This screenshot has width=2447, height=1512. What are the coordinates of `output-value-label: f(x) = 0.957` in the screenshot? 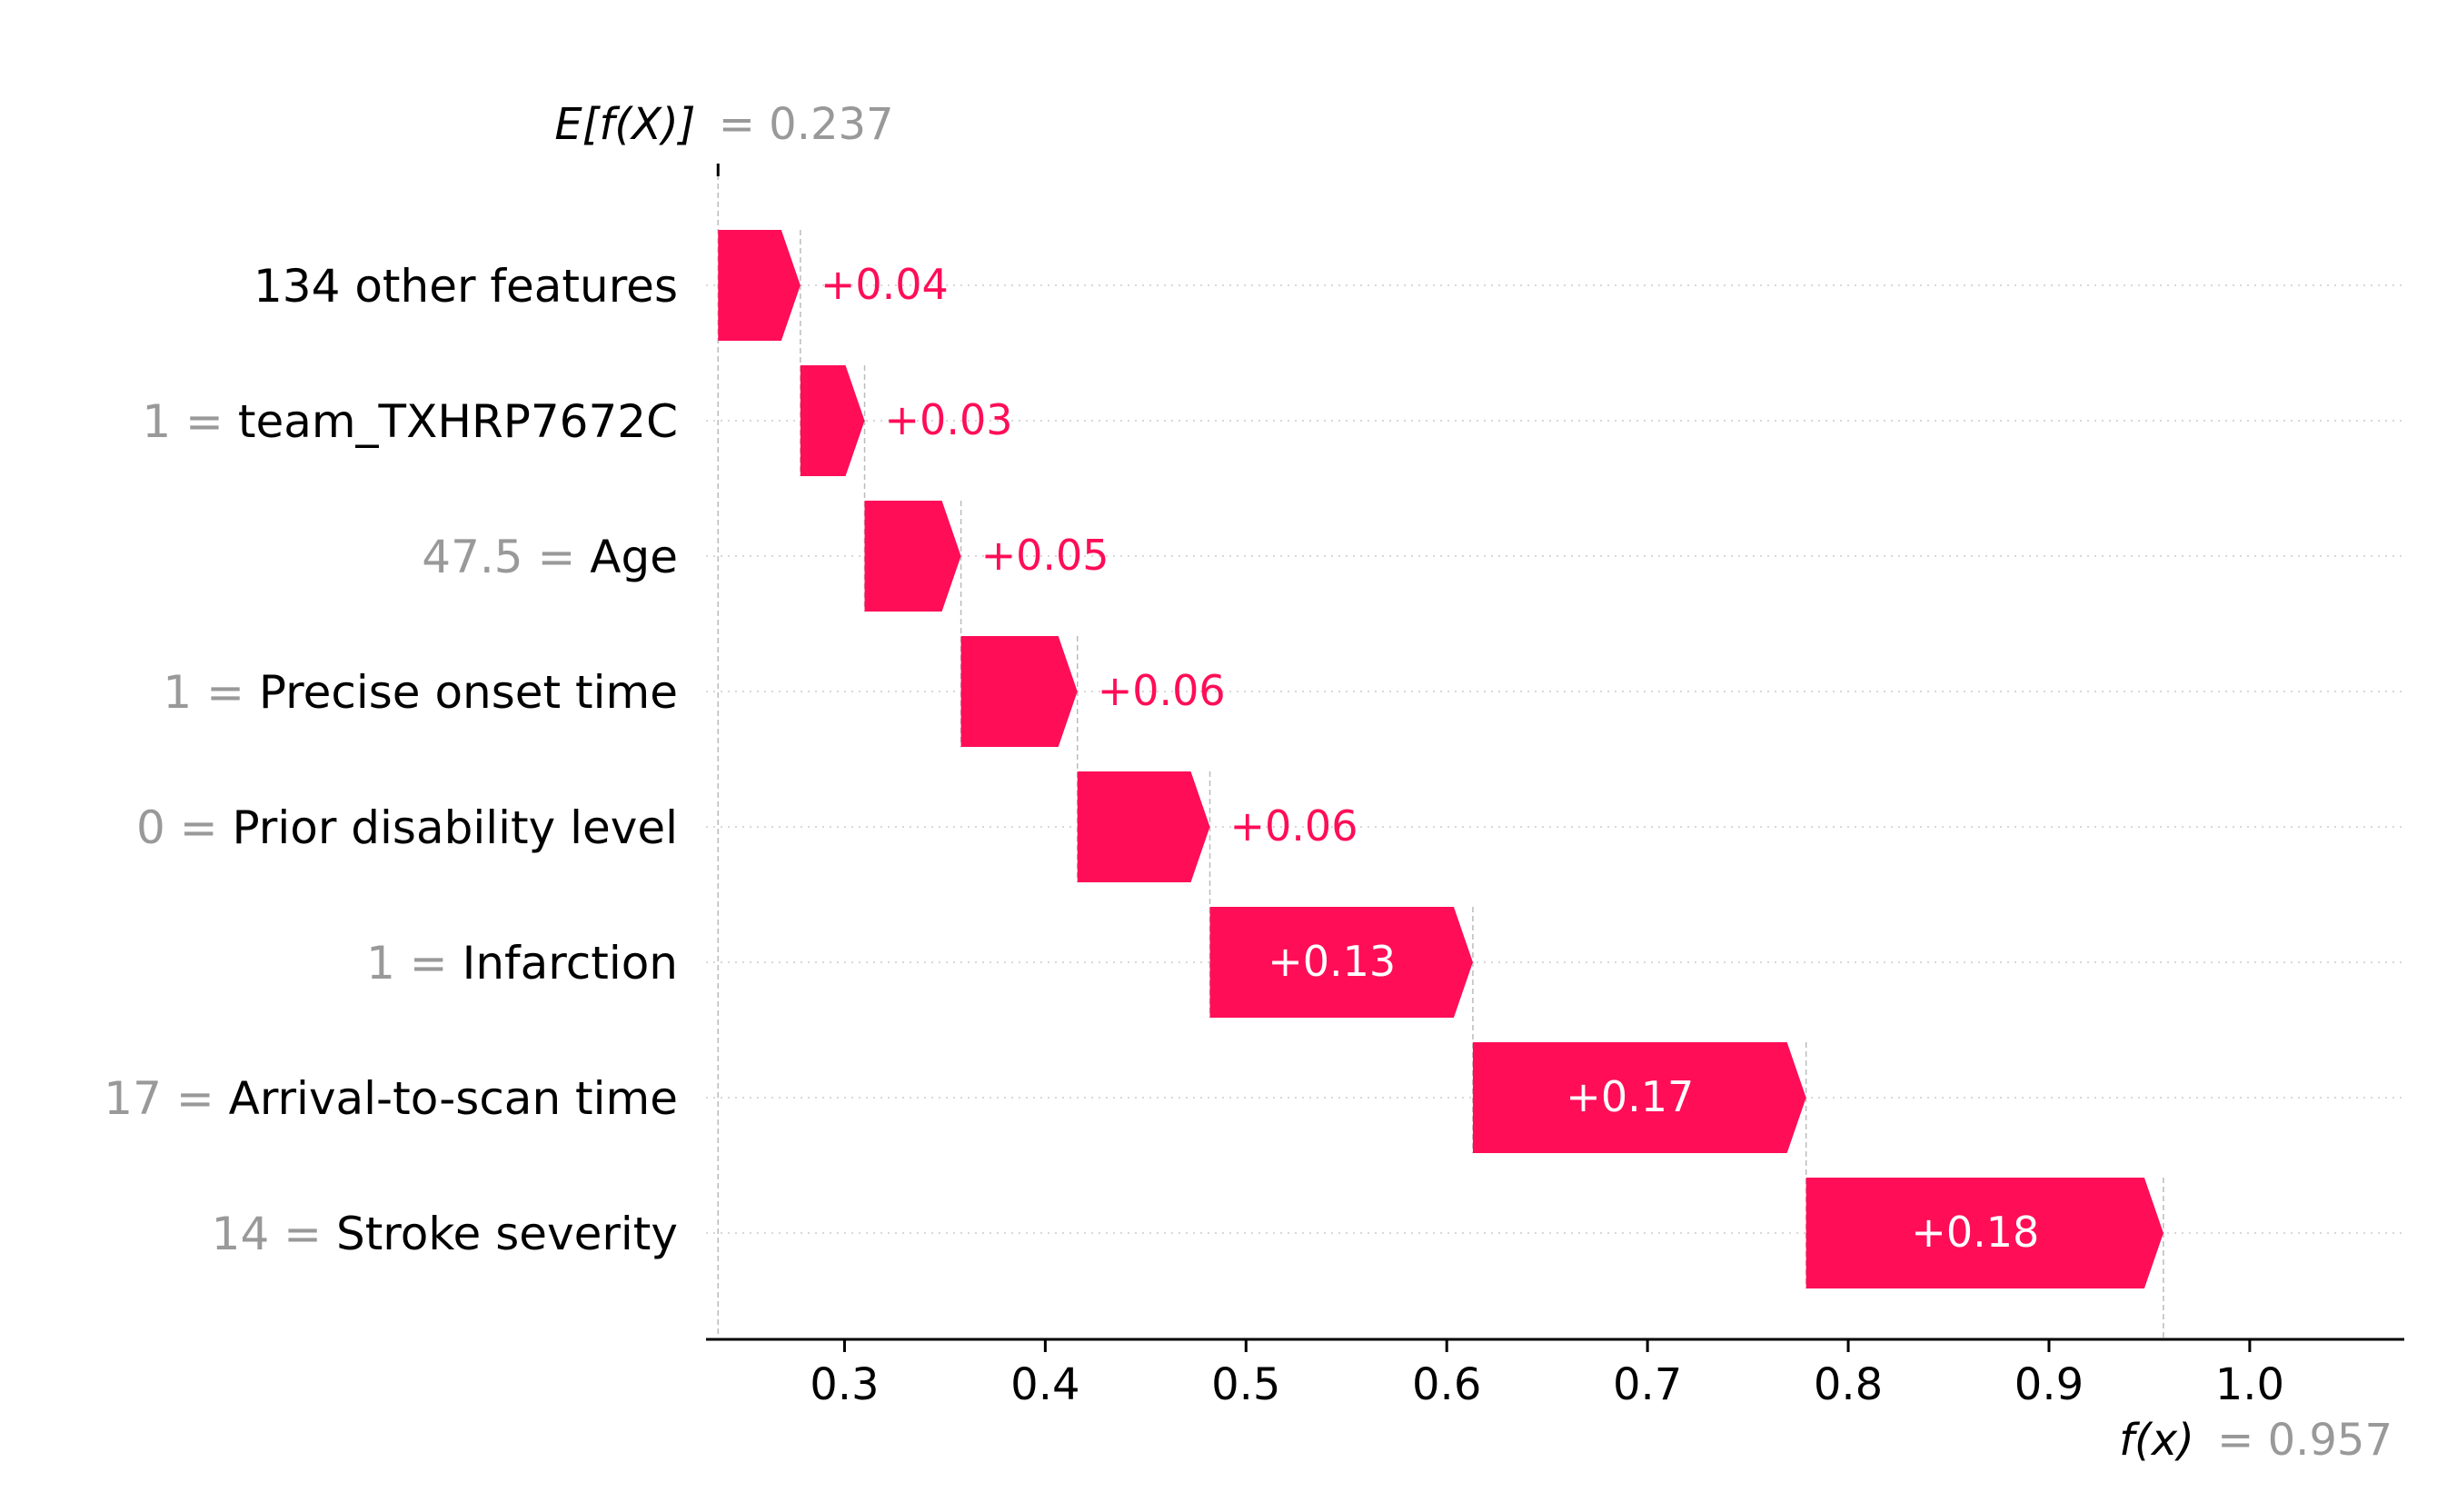 It's located at (2256, 1440).